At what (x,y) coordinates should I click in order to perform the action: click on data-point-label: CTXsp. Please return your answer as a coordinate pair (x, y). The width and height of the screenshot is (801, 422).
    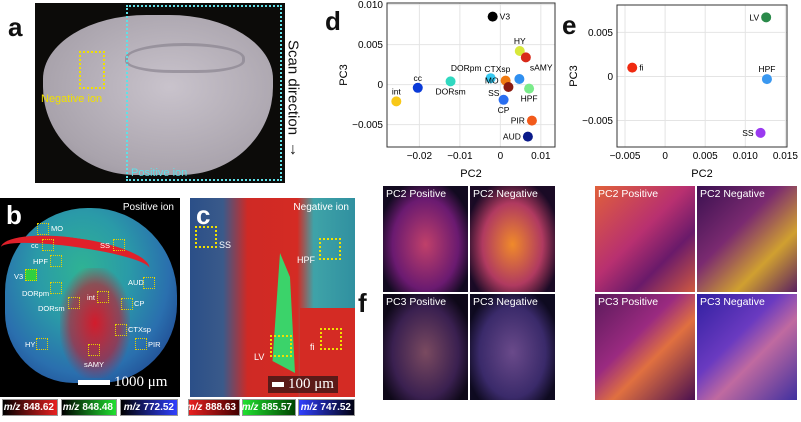
    Looking at the image, I should click on (497, 69).